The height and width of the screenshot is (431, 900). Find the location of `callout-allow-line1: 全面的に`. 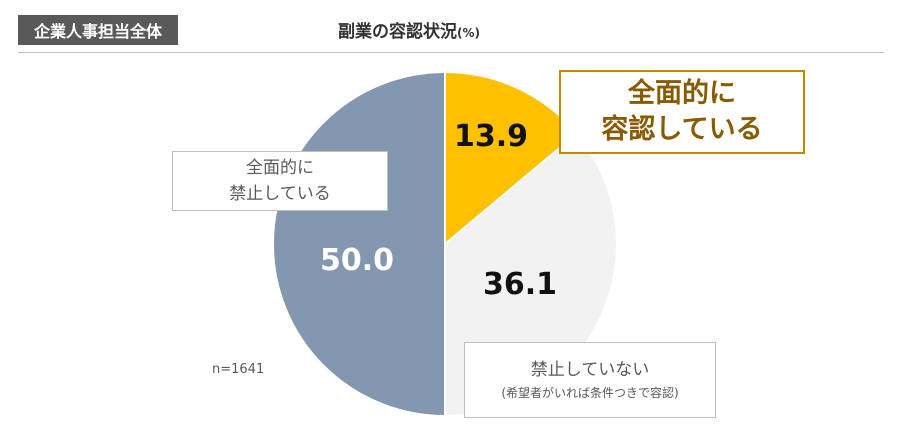

callout-allow-line1: 全面的に is located at coordinates (682, 93).